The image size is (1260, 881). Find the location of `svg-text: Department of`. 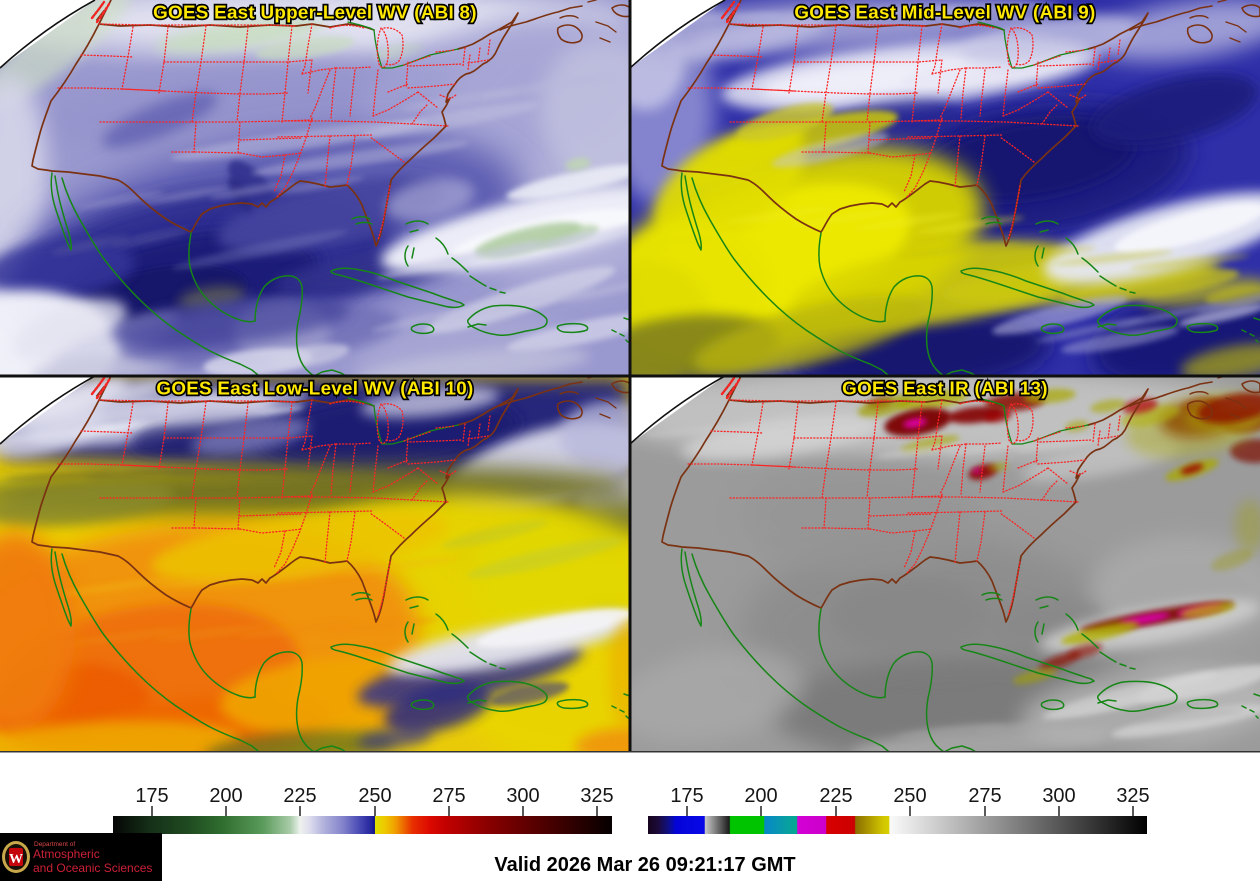

svg-text: Department of is located at coordinates (54, 844).